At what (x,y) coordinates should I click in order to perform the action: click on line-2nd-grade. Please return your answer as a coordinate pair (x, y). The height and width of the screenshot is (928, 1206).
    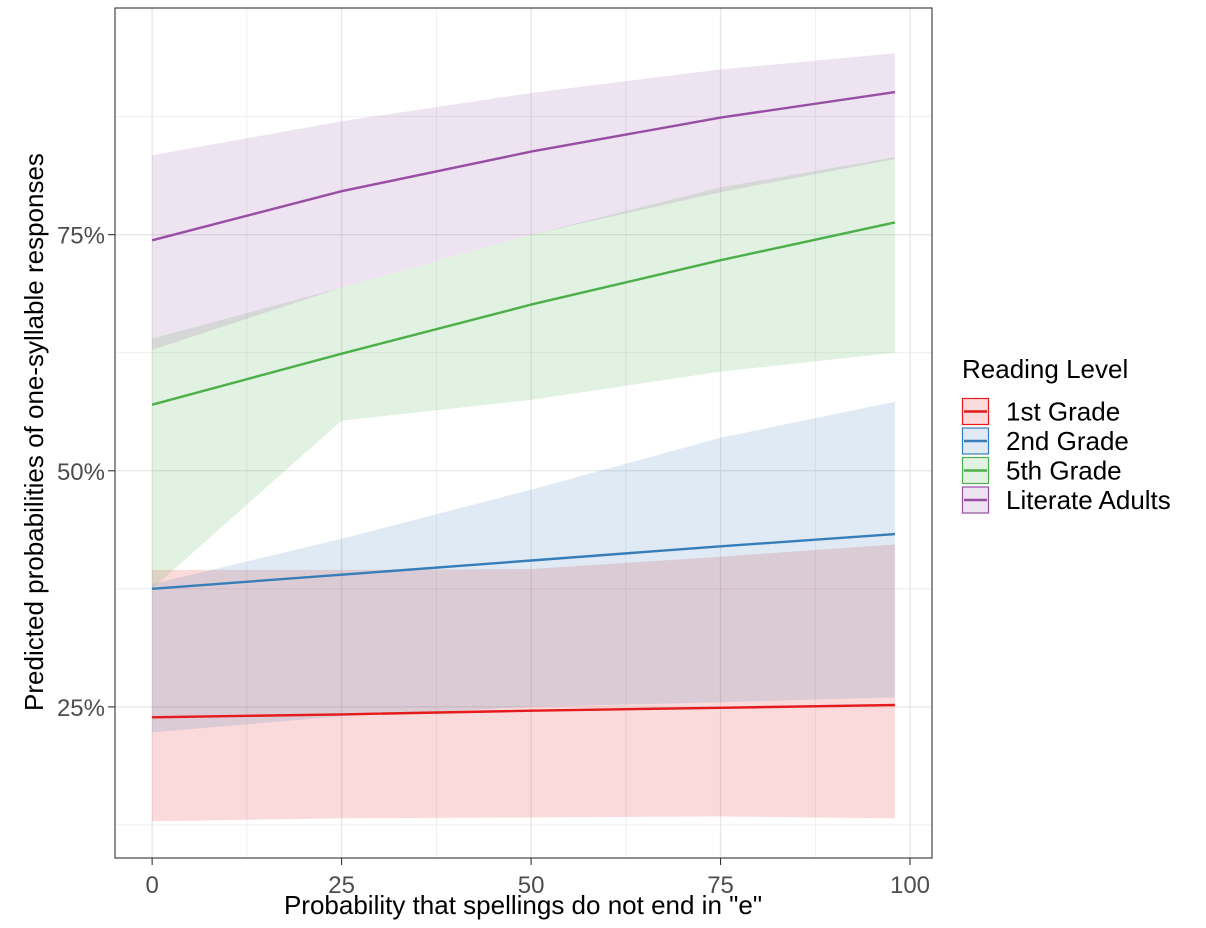
    Looking at the image, I should click on (523, 561).